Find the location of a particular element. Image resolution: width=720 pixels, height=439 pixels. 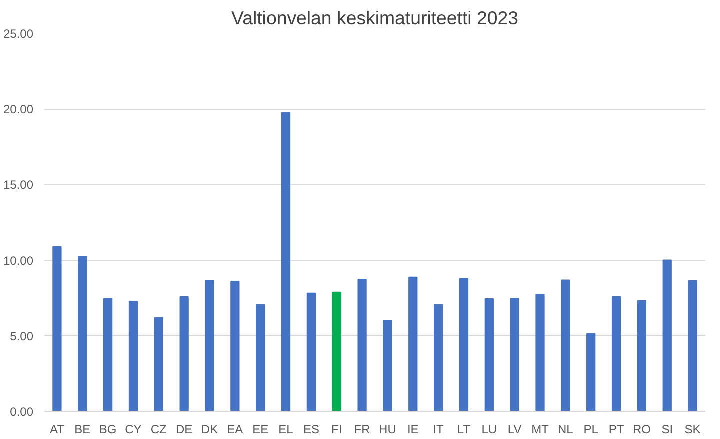

y-tick-label: 5.00 is located at coordinates (22, 336).